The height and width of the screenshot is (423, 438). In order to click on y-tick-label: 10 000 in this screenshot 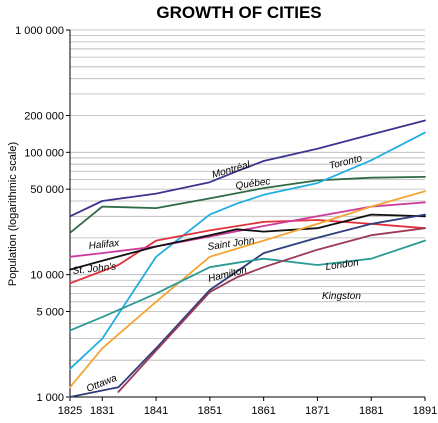, I will do `click(47, 276)`.